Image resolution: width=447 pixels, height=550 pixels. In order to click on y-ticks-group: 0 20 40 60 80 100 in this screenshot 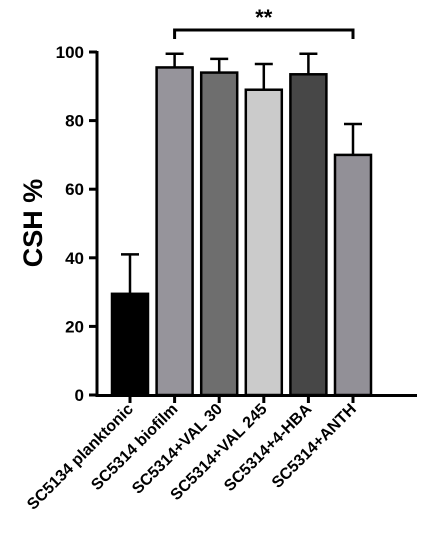, I will do `click(76, 224)`.